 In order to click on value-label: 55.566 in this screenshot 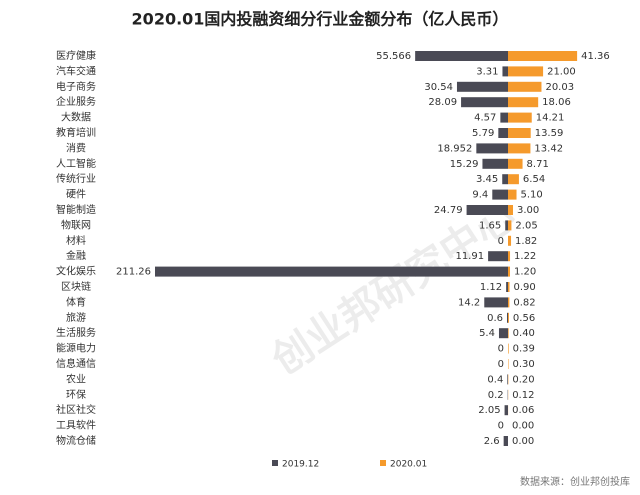, I will do `click(393, 56)`.